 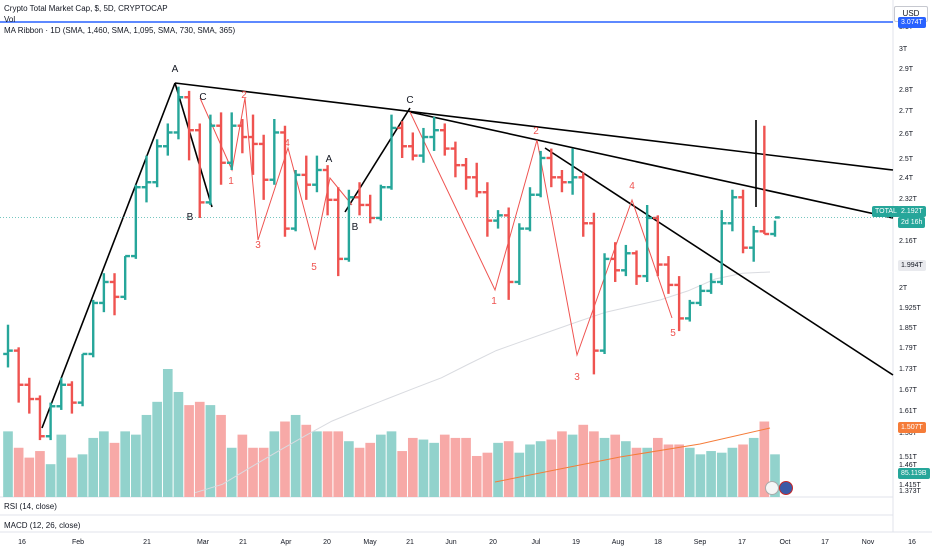 I want to click on event-icon, so click(x=772, y=488).